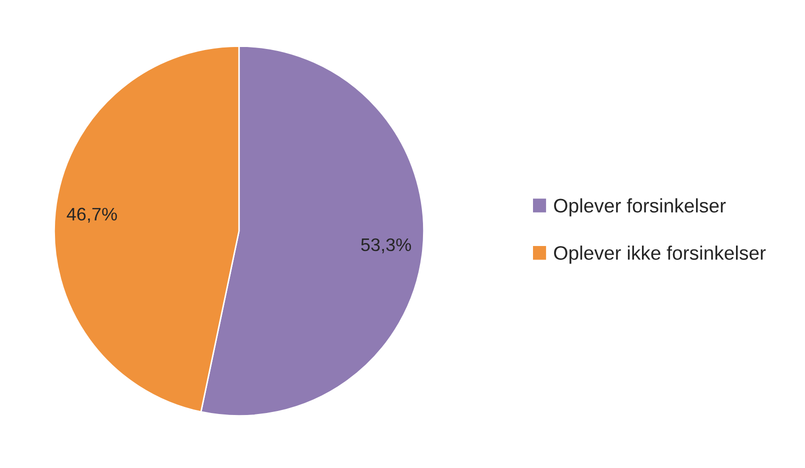 This screenshot has height=468, width=805. I want to click on legend-label: Oplever forsinkelser, so click(640, 207).